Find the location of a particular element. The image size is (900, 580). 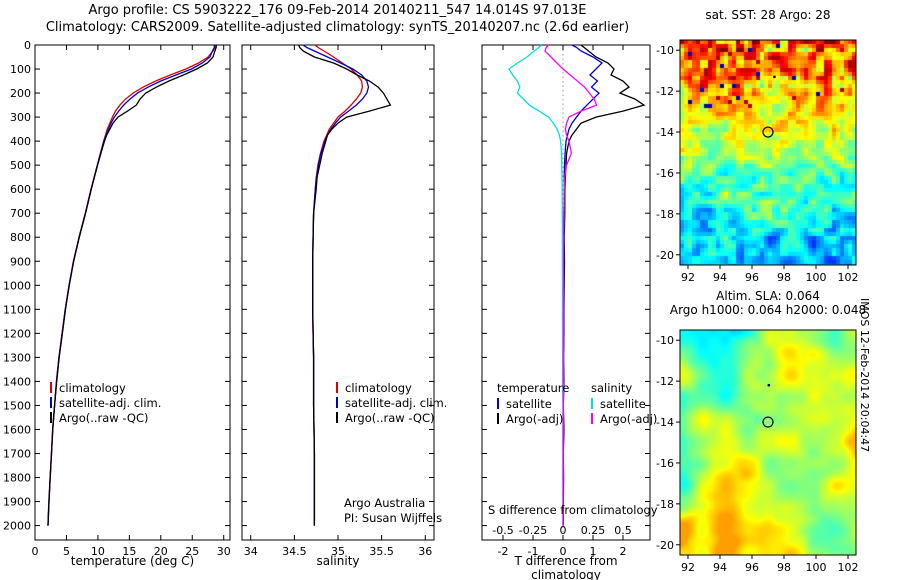

tick-label: 102 is located at coordinates (848, 567).